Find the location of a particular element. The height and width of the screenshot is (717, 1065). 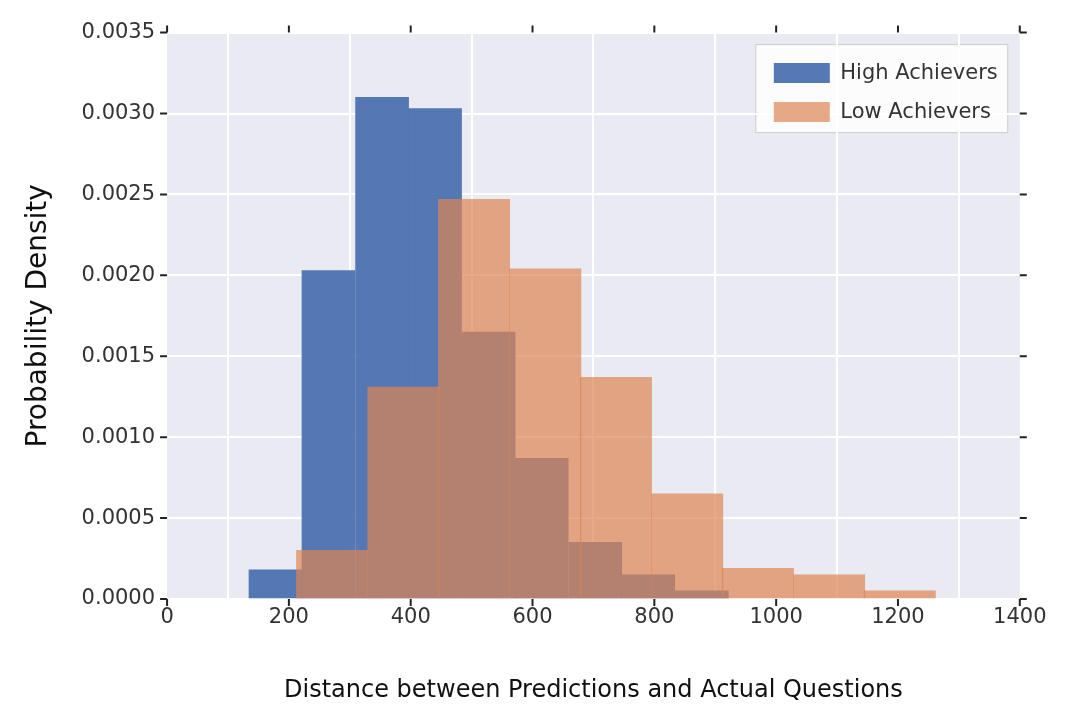

x-axis-title: Distance between Predictions and Actual Questions is located at coordinates (593, 688).